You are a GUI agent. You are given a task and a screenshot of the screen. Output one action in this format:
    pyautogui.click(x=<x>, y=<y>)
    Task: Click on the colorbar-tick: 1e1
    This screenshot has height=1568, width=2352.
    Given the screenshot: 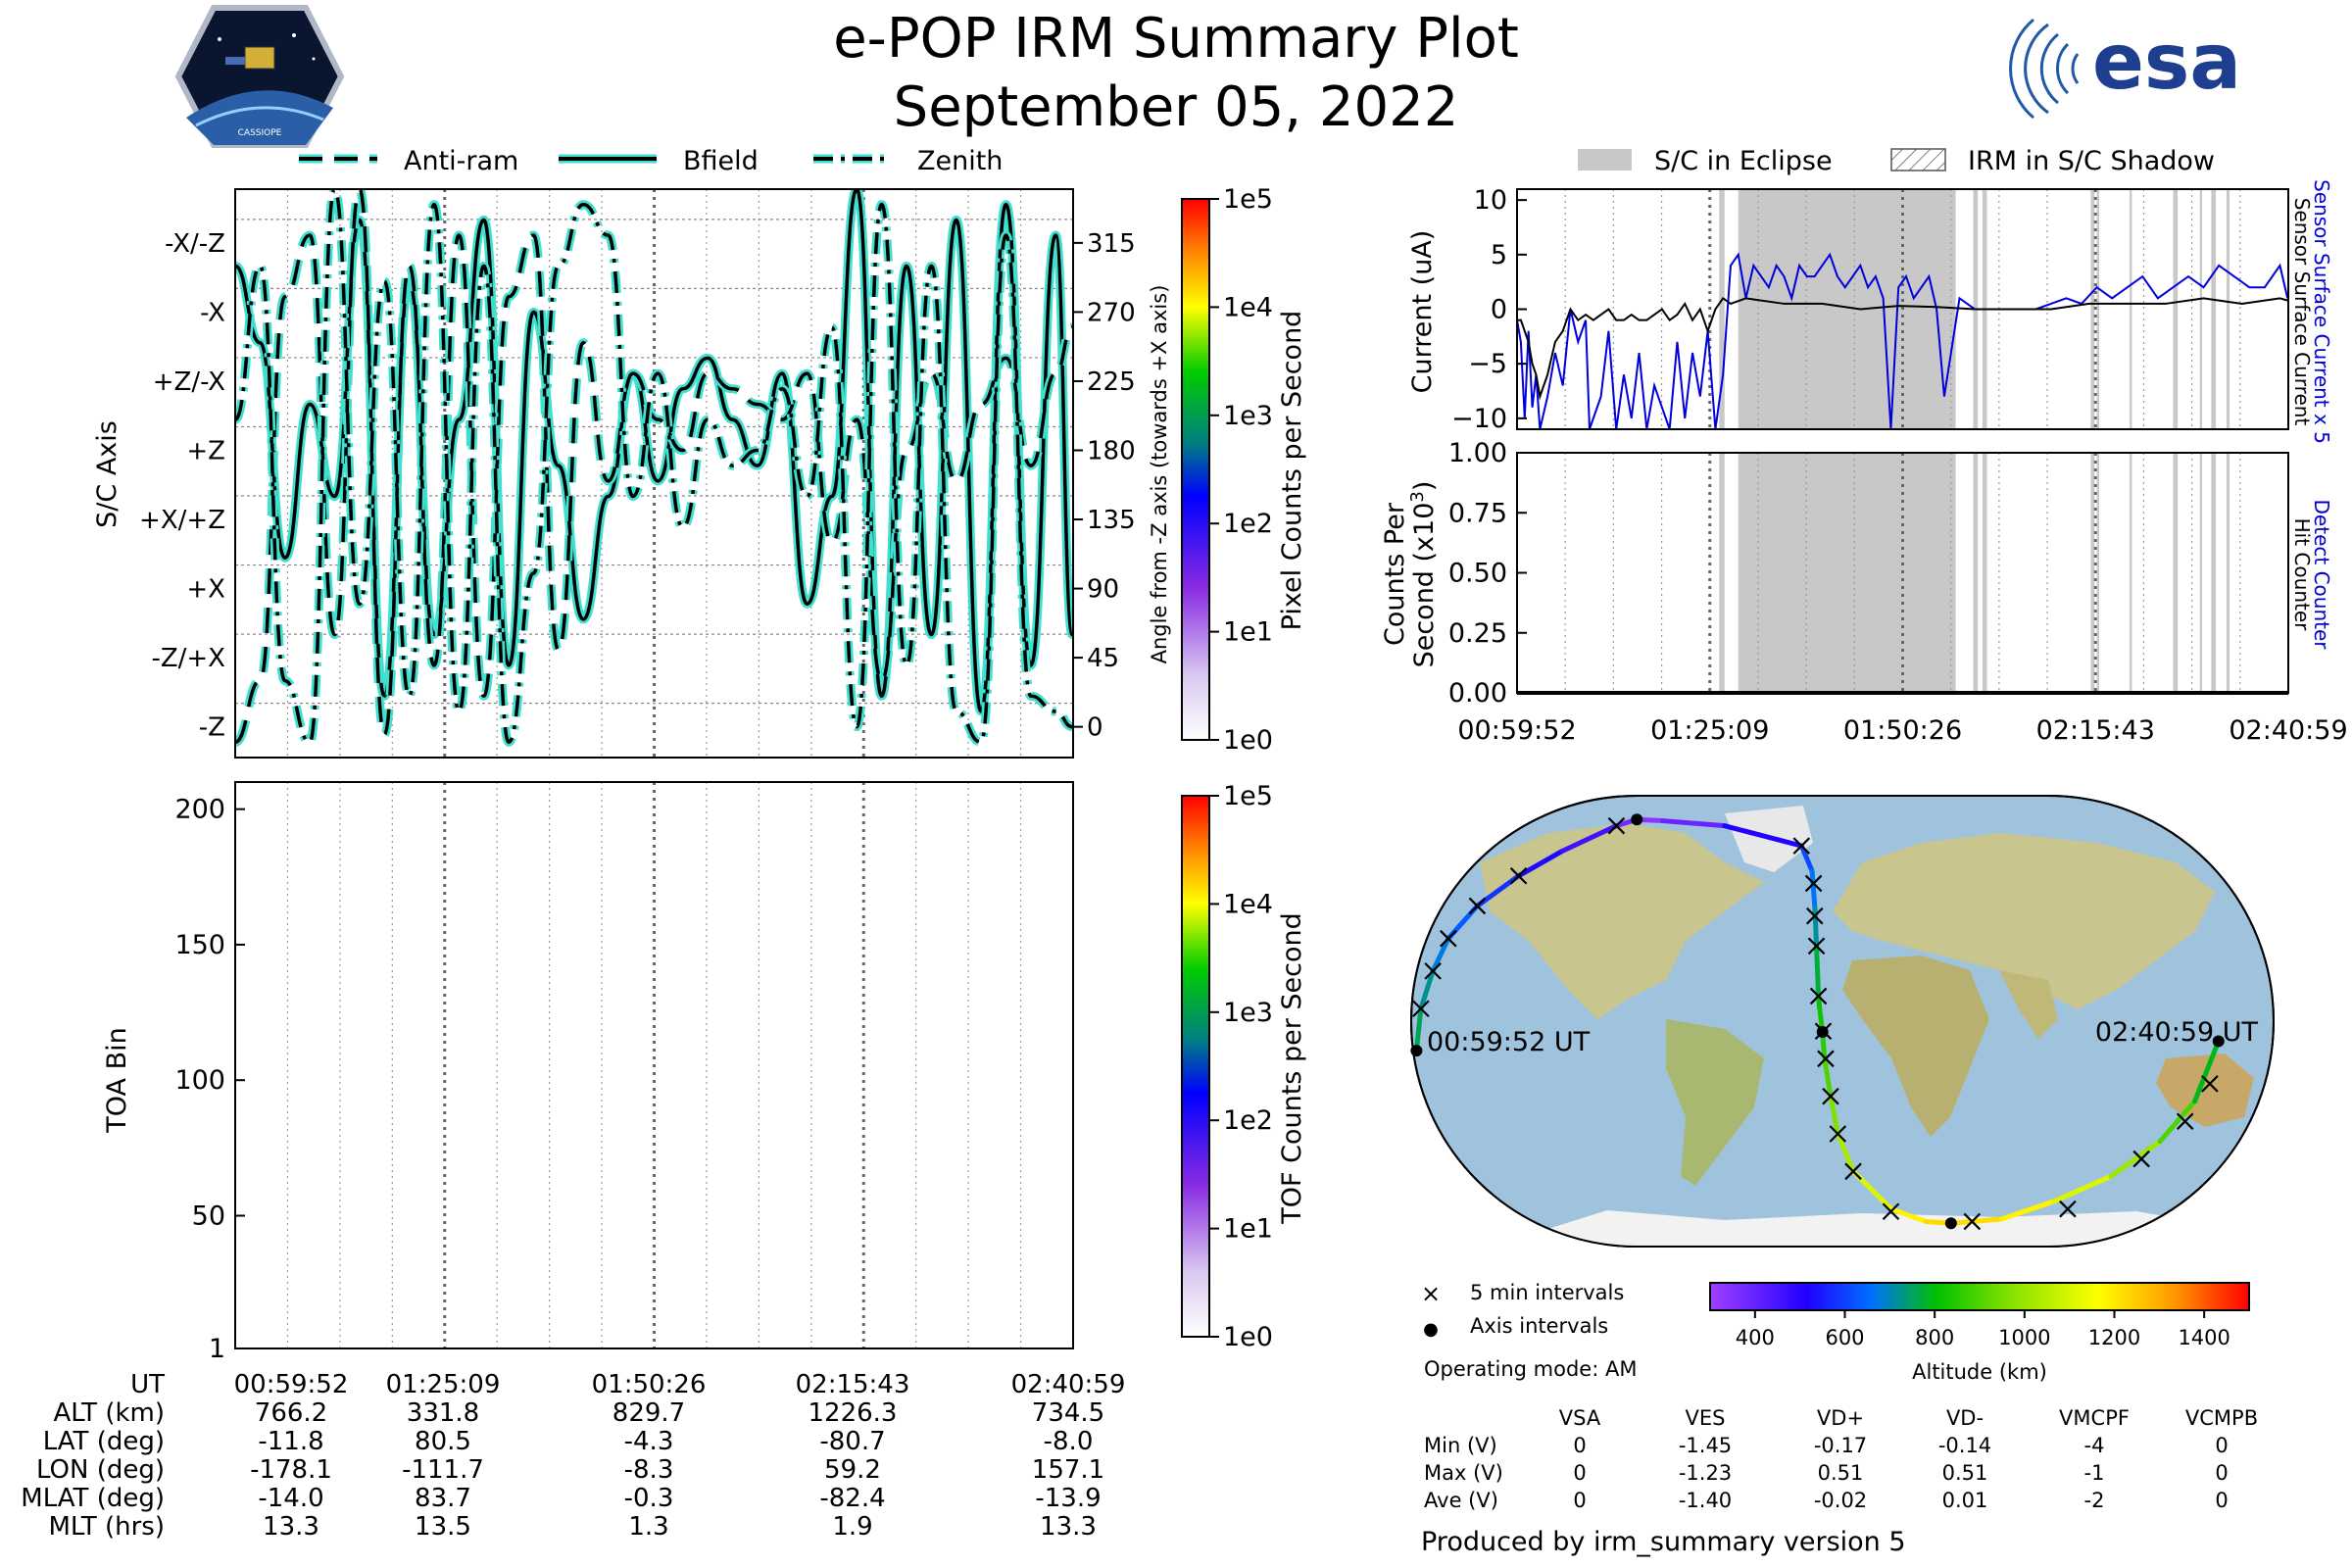 What is the action you would take?
    pyautogui.click(x=1248, y=632)
    